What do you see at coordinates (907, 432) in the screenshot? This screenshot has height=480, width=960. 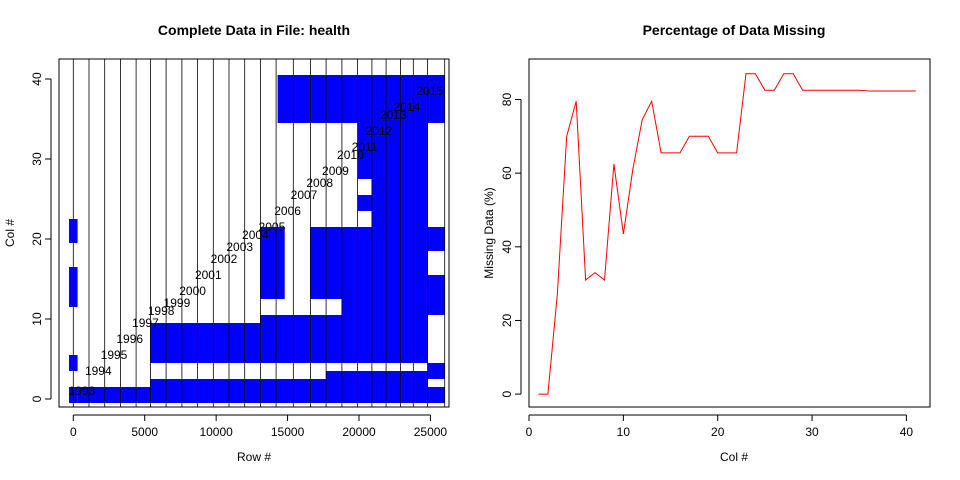 I see `x-tick-label: 40` at bounding box center [907, 432].